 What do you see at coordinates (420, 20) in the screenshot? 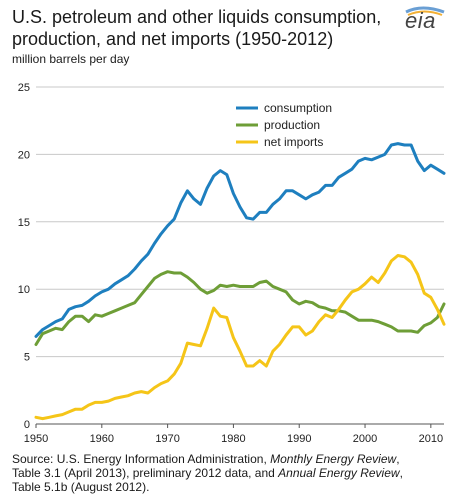
I see `eia-logo-text: eia` at bounding box center [420, 20].